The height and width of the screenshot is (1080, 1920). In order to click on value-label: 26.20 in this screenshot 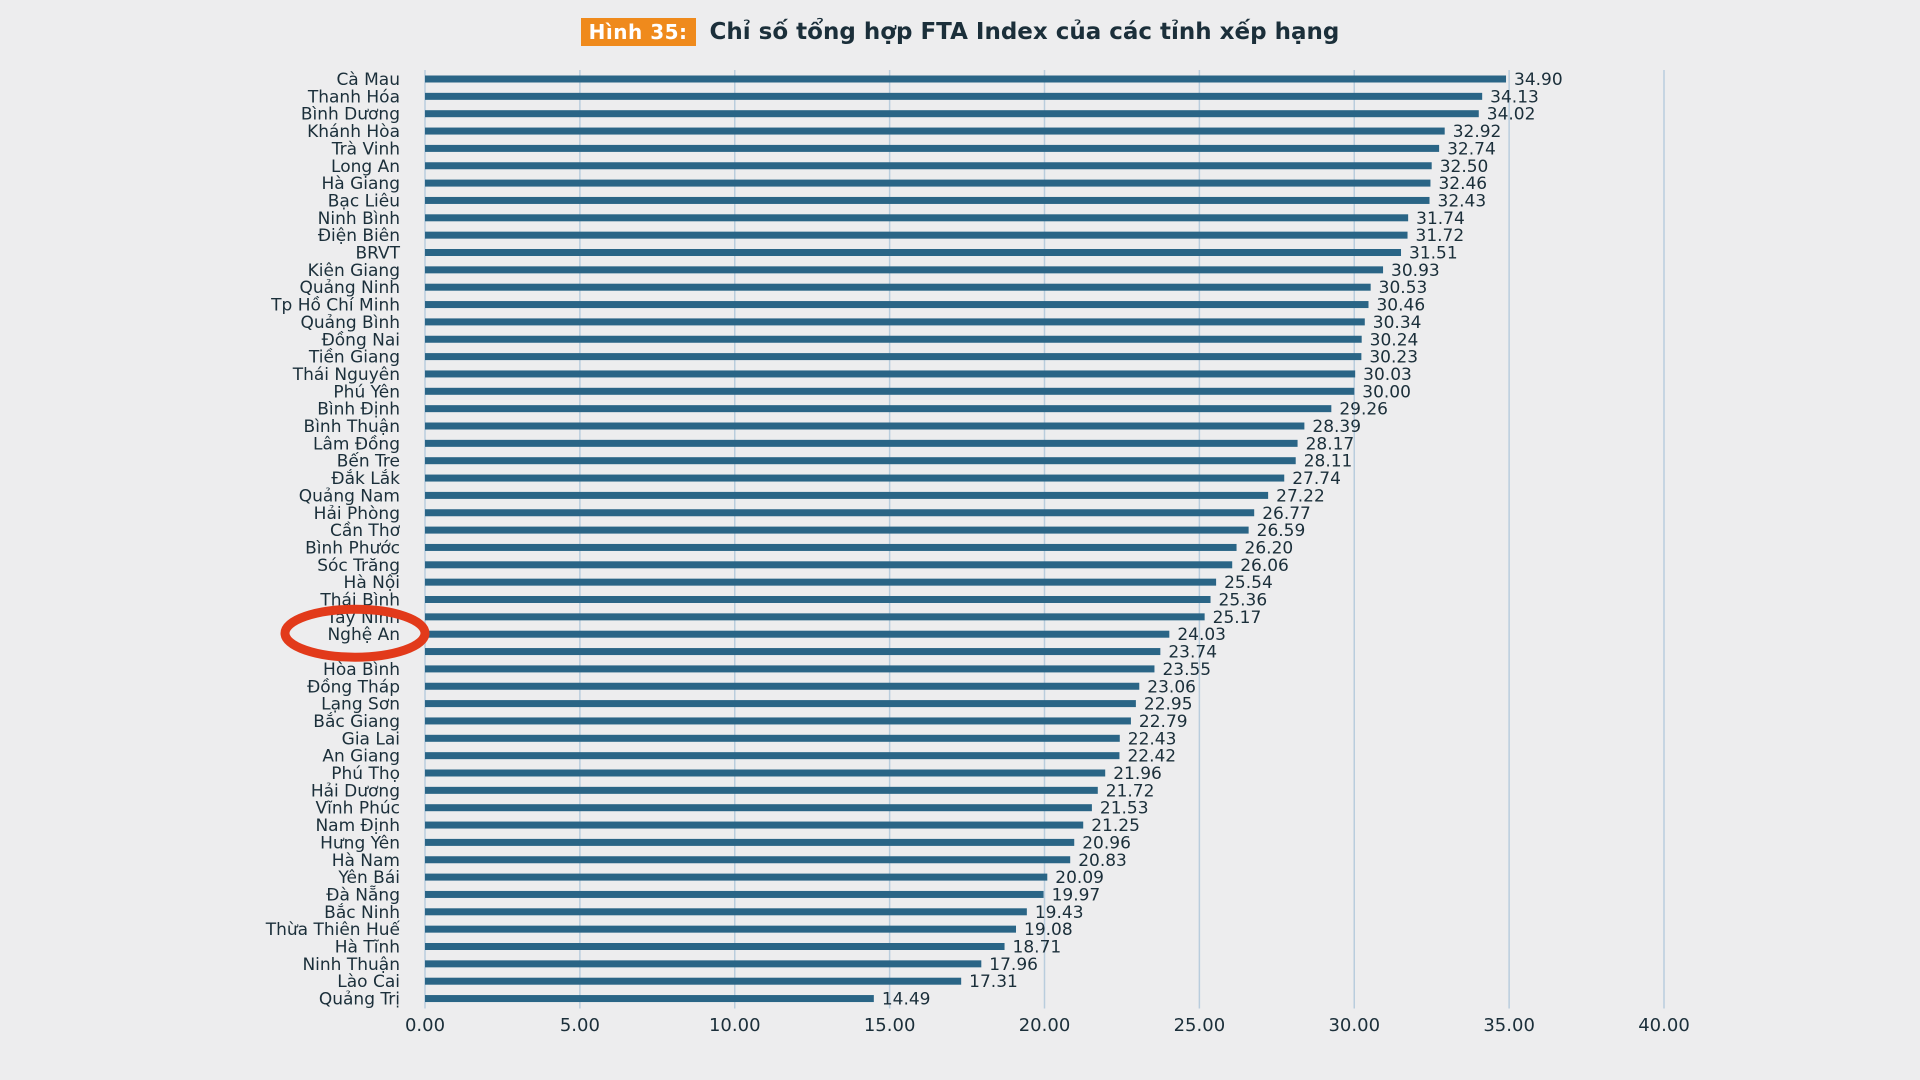, I will do `click(1269, 548)`.